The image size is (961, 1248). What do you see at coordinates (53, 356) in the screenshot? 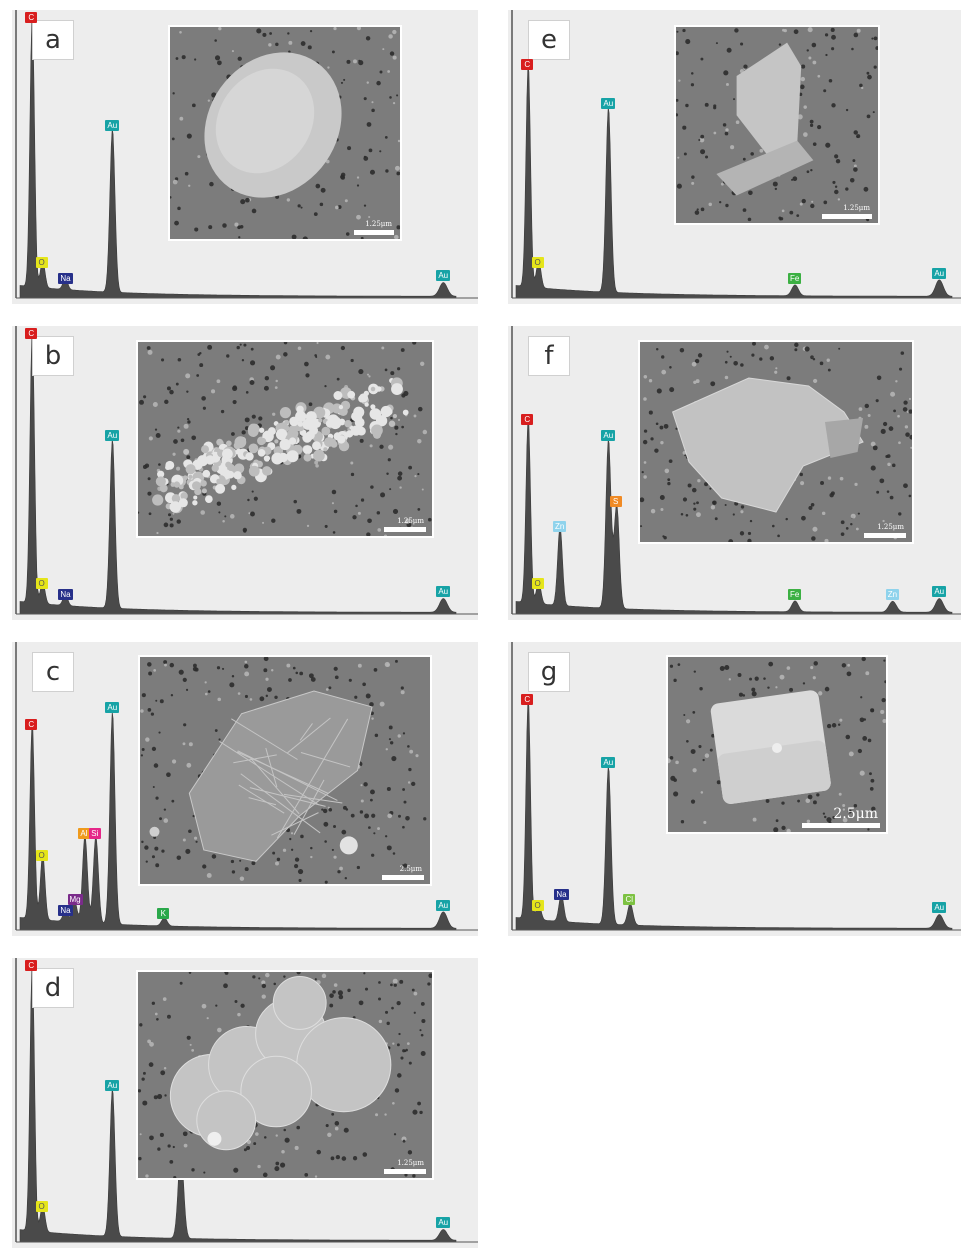
I see `panel-letter: b` at bounding box center [53, 356].